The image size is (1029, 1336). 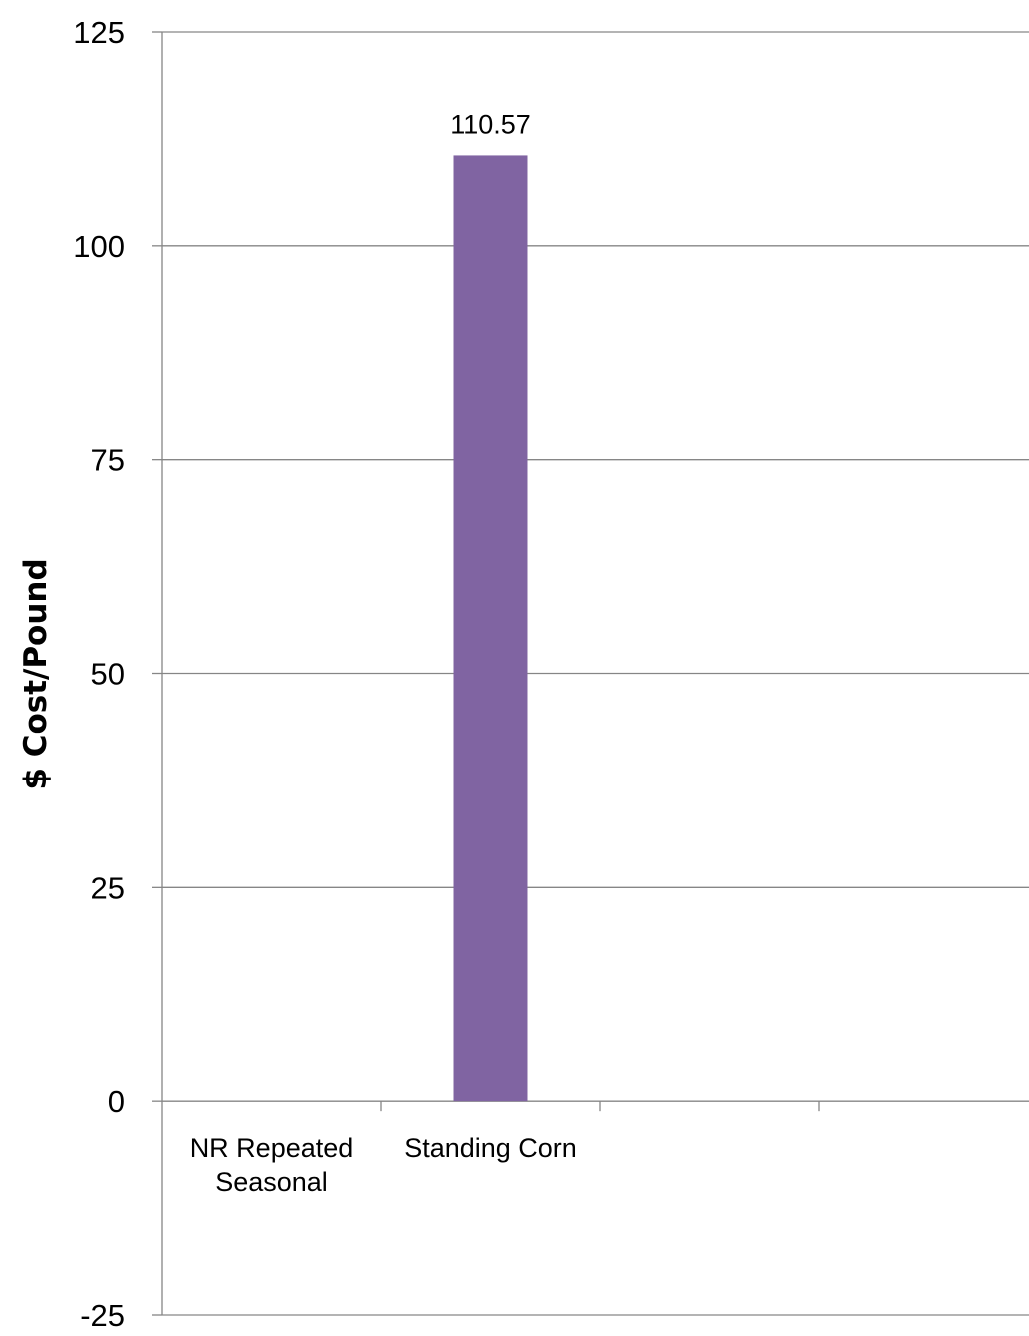 What do you see at coordinates (116, 1101) in the screenshot?
I see `y-tick-label: 0` at bounding box center [116, 1101].